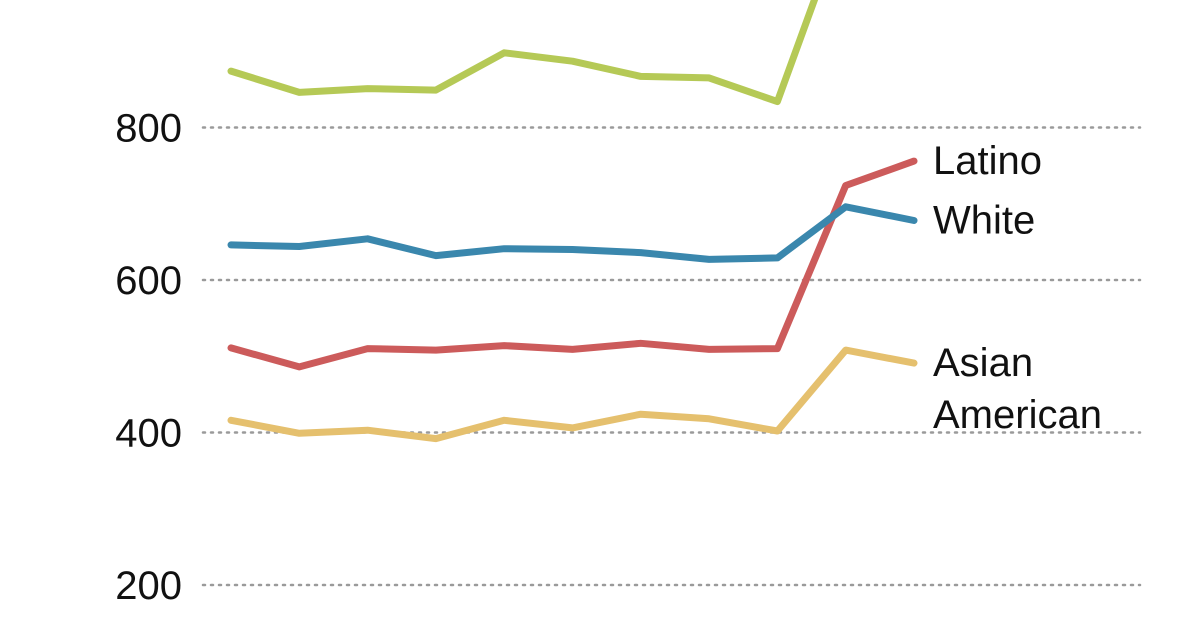 Image resolution: width=1200 pixels, height=630 pixels. Describe the element at coordinates (148, 434) in the screenshot. I see `y-tick-label: 400` at that location.